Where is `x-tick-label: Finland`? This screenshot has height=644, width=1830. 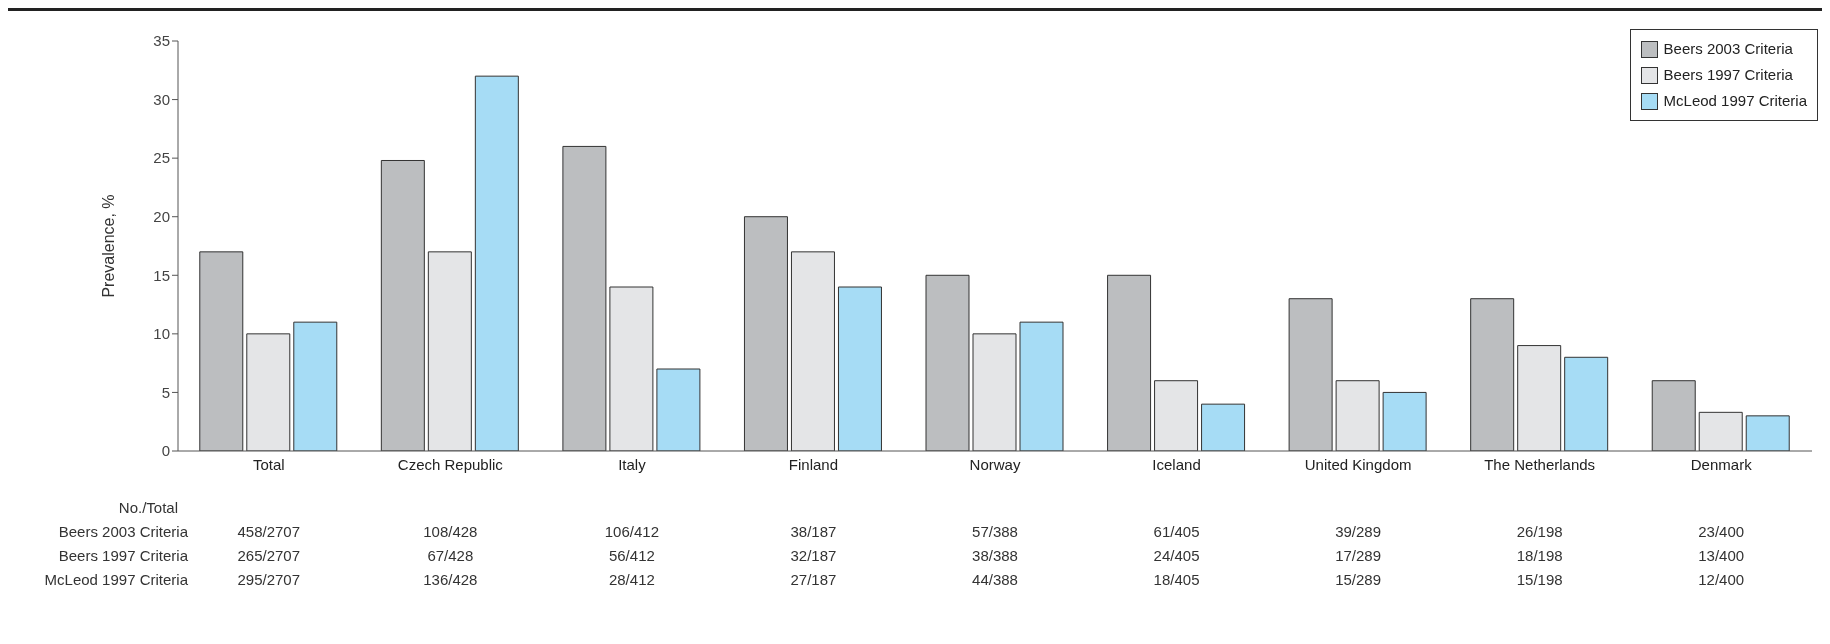
x-tick-label: Finland is located at coordinates (813, 464).